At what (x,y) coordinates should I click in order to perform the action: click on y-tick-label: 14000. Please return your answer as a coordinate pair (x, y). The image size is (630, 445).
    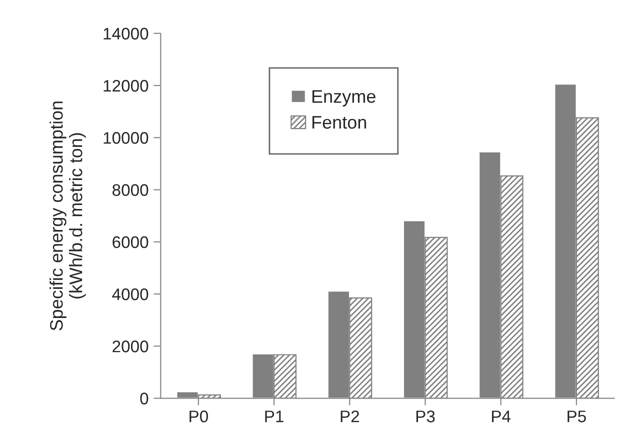
    Looking at the image, I should click on (126, 34).